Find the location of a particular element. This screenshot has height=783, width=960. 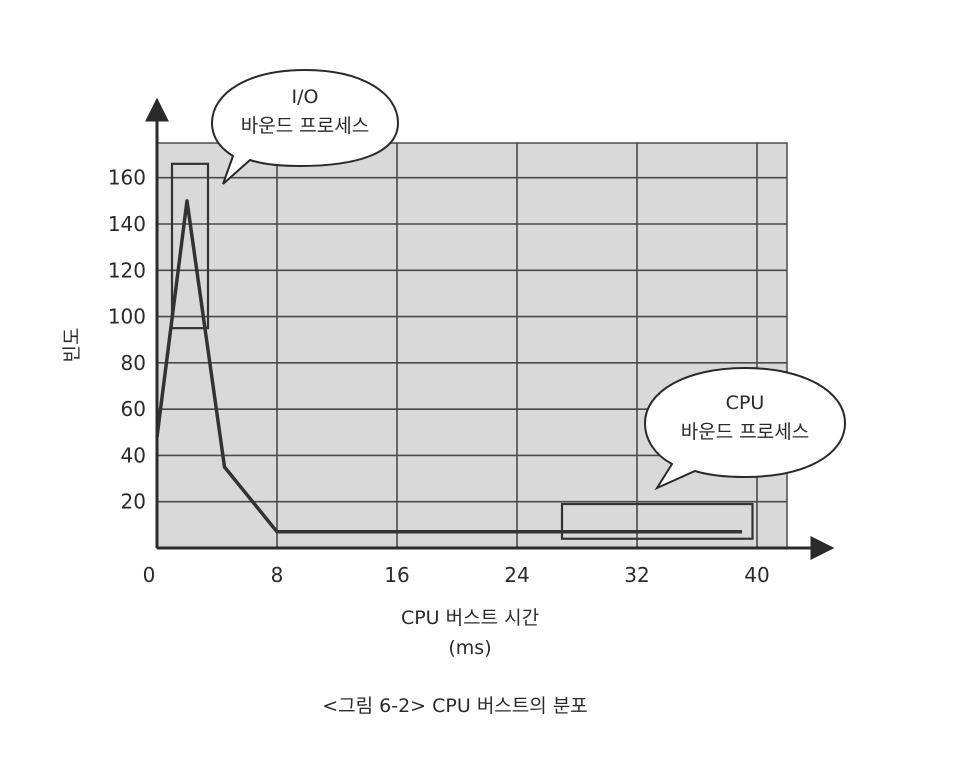

io-bubble-line2: 바운드 프로세스 is located at coordinates (305, 126).